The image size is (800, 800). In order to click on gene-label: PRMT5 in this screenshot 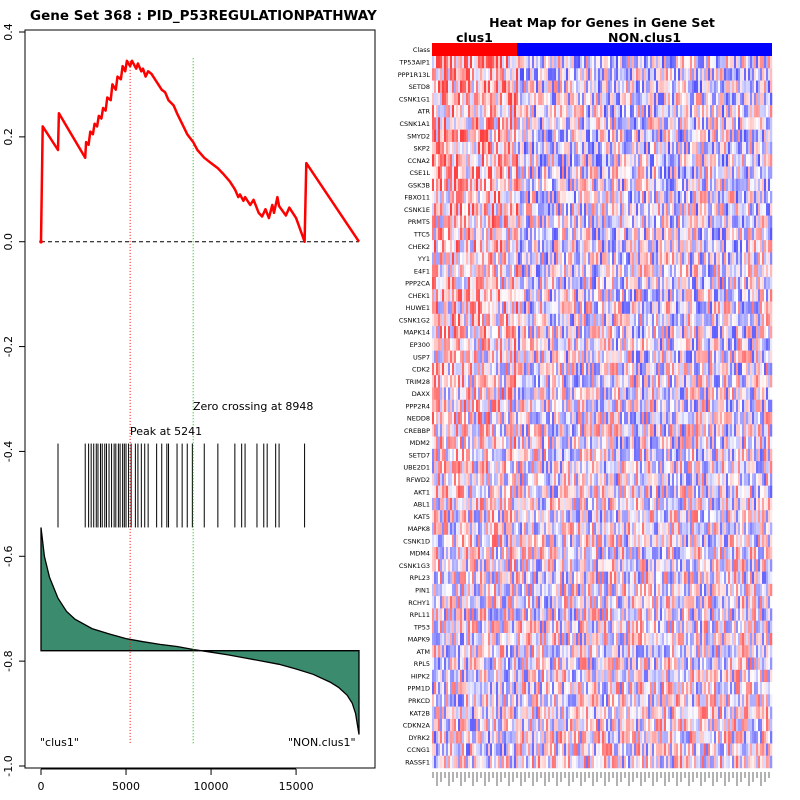, I will do `click(419, 222)`.